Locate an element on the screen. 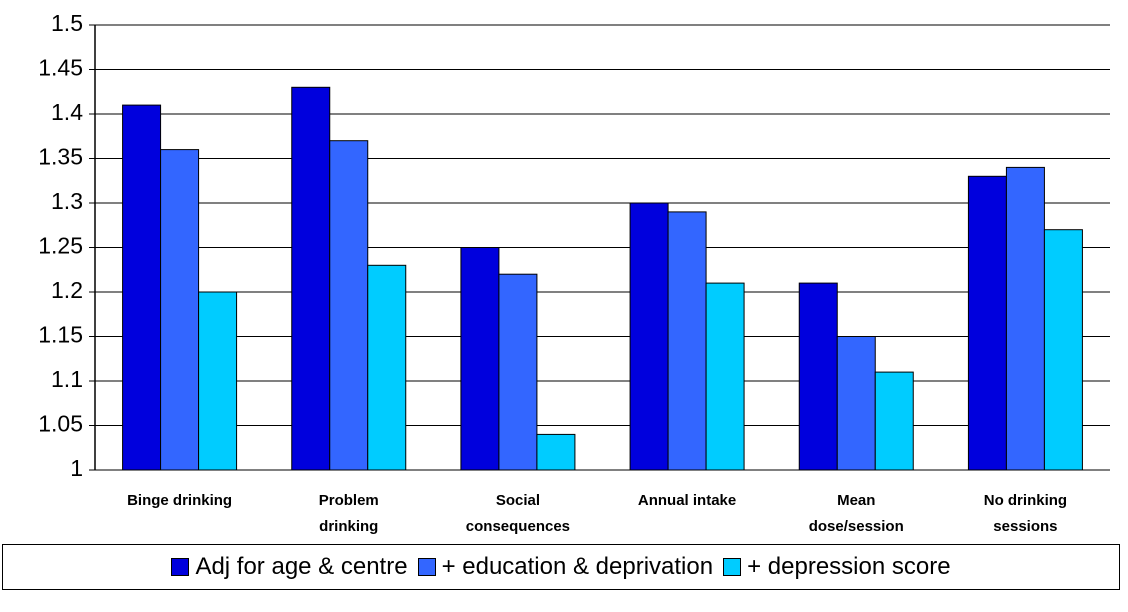  y-tick-label: 1 is located at coordinates (76, 468).